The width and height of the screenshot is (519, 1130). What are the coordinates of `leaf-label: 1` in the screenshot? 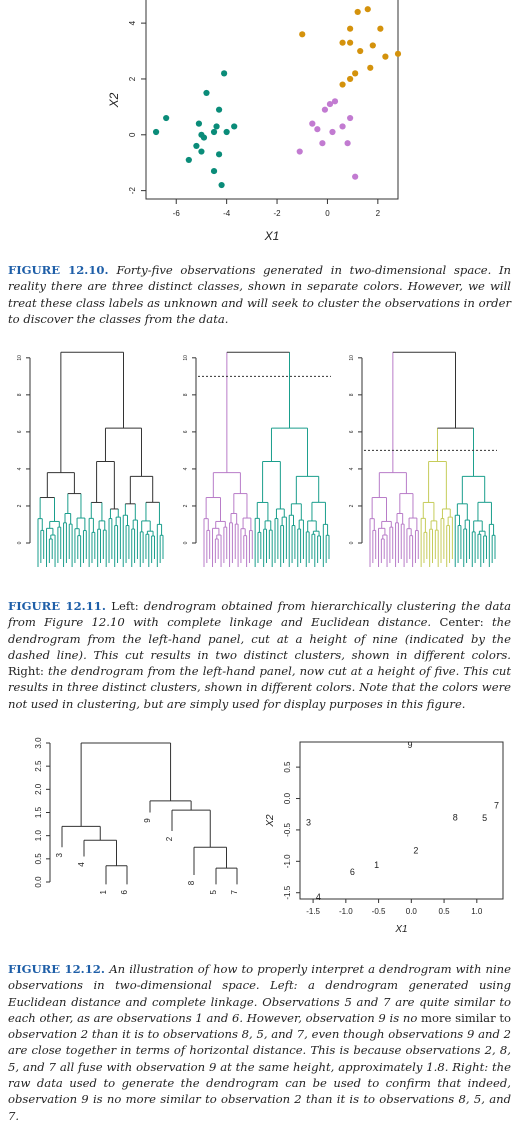 It's located at (103, 892).